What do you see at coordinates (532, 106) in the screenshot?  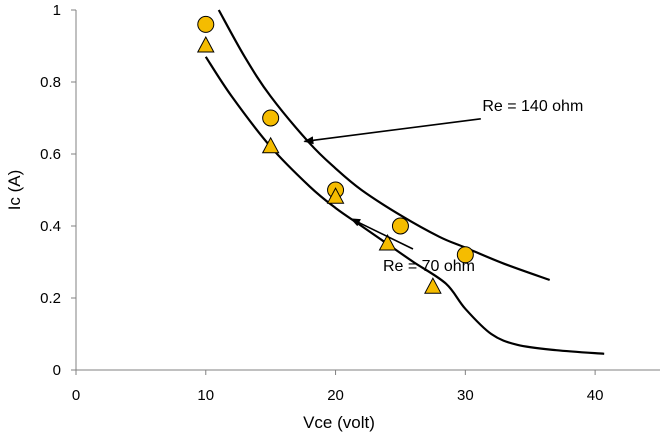 I see `annotation-label: Re = 140 ohm` at bounding box center [532, 106].